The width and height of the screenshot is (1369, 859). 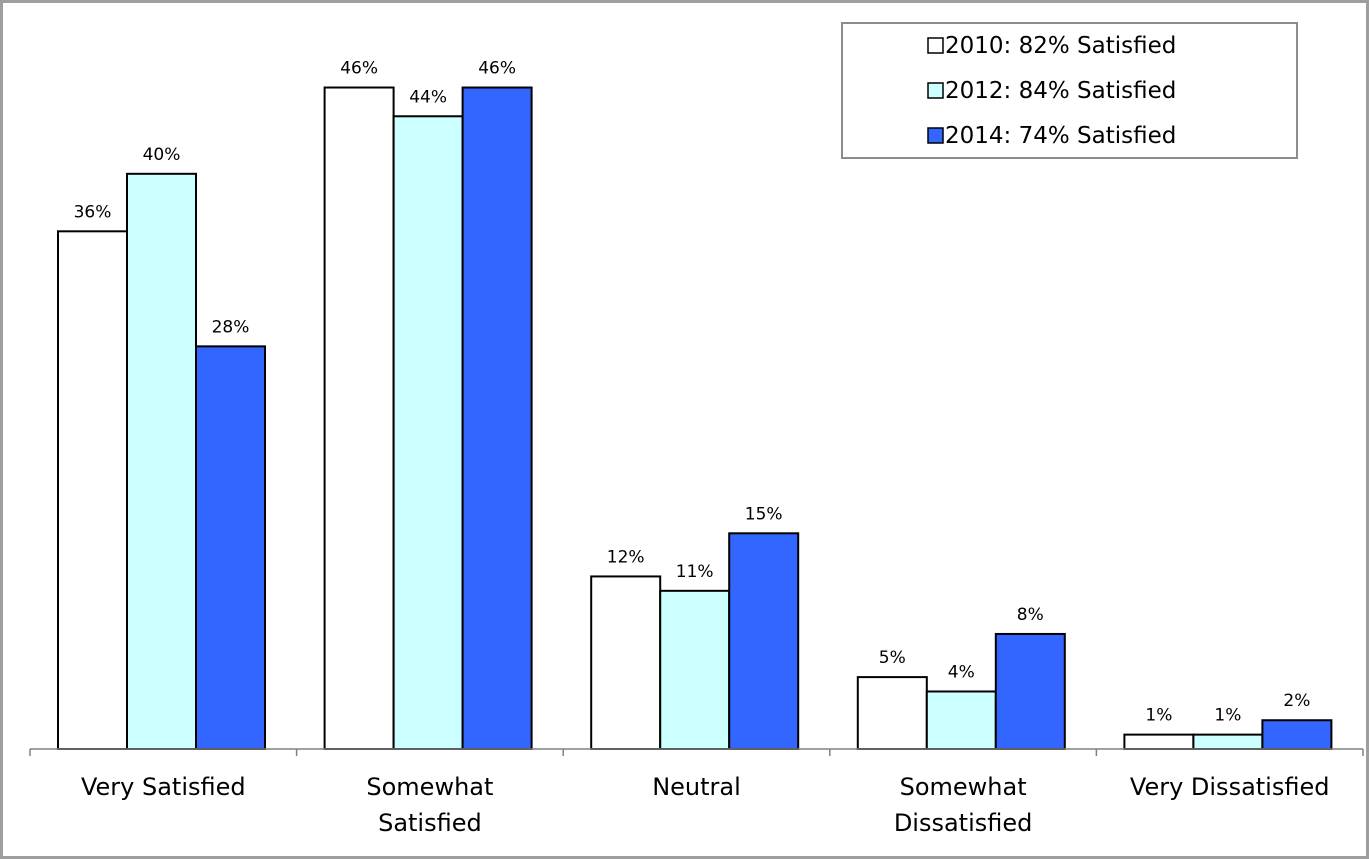 What do you see at coordinates (892, 658) in the screenshot?
I see `bar-value-label: 5%` at bounding box center [892, 658].